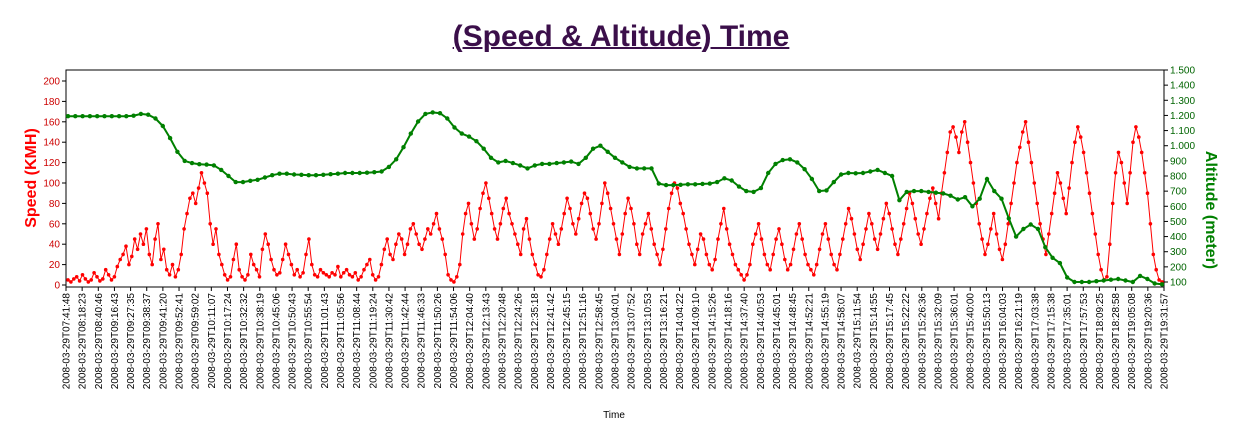 Image resolution: width=1242 pixels, height=442 pixels. What do you see at coordinates (51, 184) in the screenshot?
I see `y-tick-label: 100` at bounding box center [51, 184].